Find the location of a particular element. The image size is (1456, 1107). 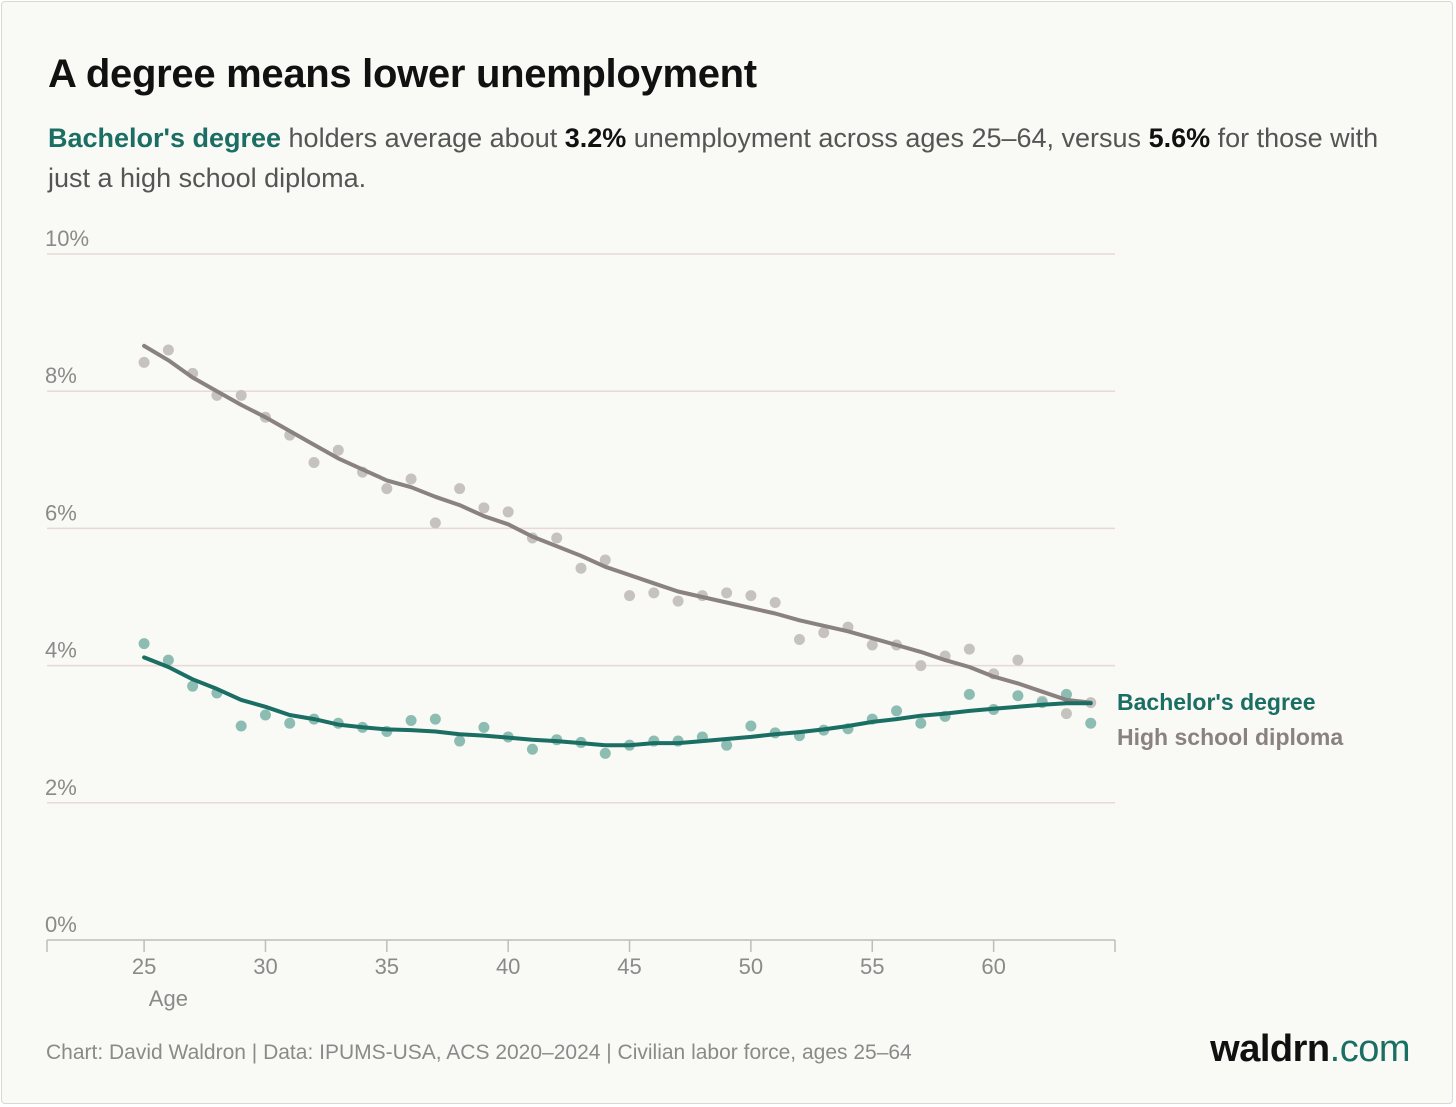

y-tick-label-2: 2% is located at coordinates (61, 787).